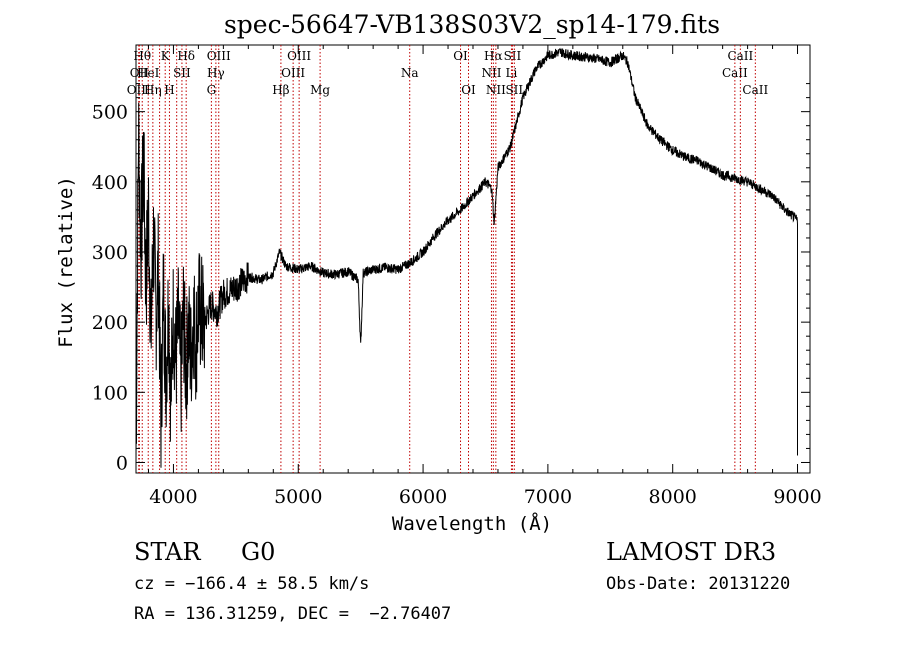 Image resolution: width=900 pixels, height=649 pixels. Describe the element at coordinates (252, 584) in the screenshot. I see `redshift-velocity: cz = −166.4 ± 58.5 km/s` at that location.